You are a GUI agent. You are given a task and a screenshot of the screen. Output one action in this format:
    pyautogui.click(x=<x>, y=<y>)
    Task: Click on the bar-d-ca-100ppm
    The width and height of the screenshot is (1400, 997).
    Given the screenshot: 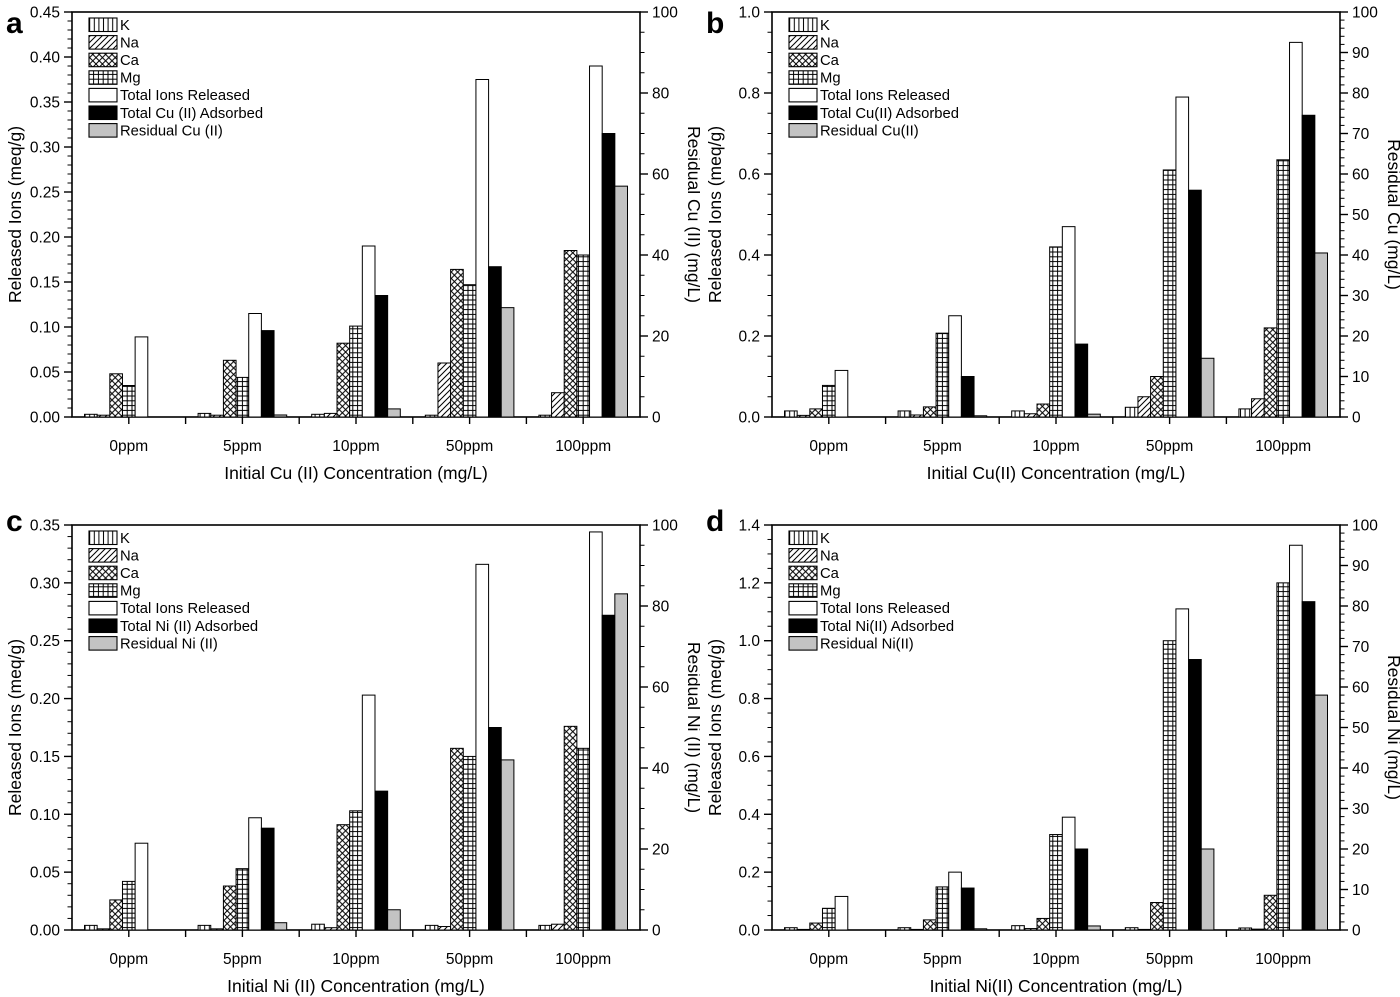 What is the action you would take?
    pyautogui.click(x=1270, y=912)
    